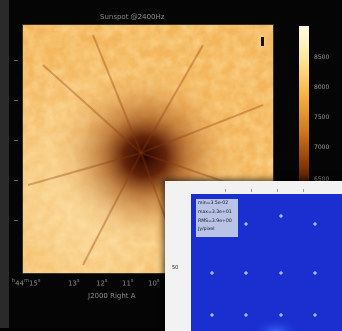 The height and width of the screenshot is (331, 342). I want to click on ra-tick-label: 13s, so click(74, 283).